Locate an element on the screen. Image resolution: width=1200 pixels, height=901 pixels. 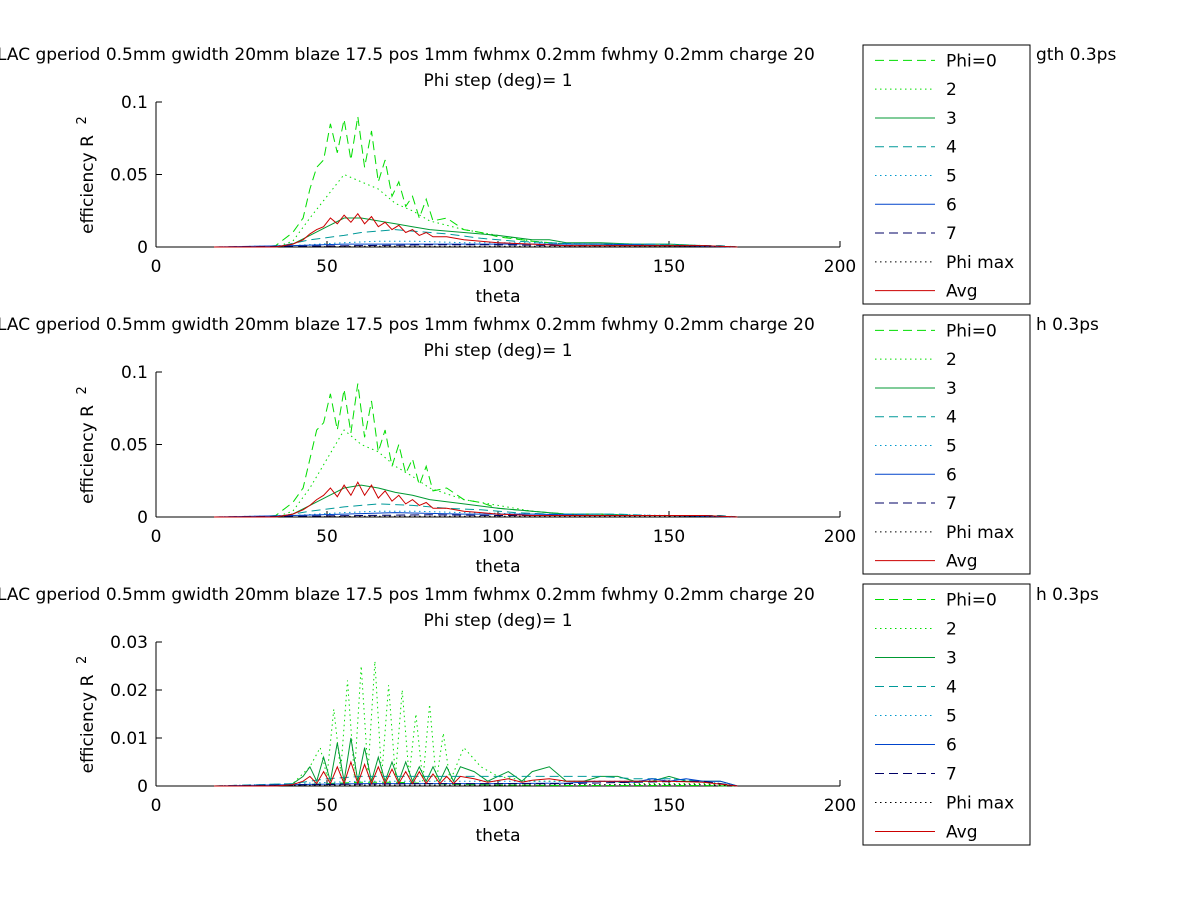
y-tick-label: 0.02 is located at coordinates (129, 691).